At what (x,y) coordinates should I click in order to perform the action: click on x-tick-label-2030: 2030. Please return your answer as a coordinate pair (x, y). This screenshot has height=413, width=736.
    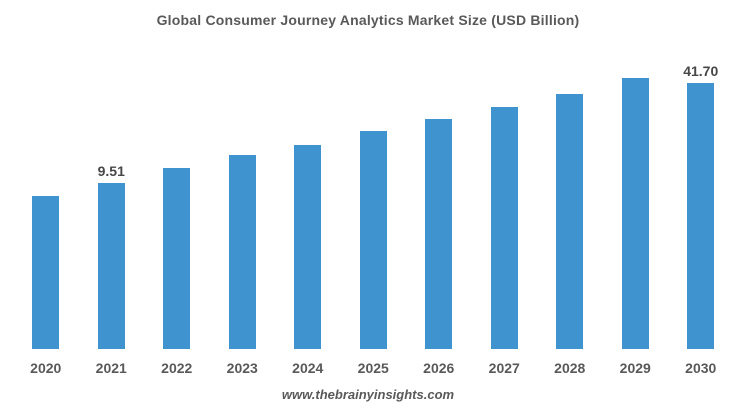
    Looking at the image, I should click on (701, 368).